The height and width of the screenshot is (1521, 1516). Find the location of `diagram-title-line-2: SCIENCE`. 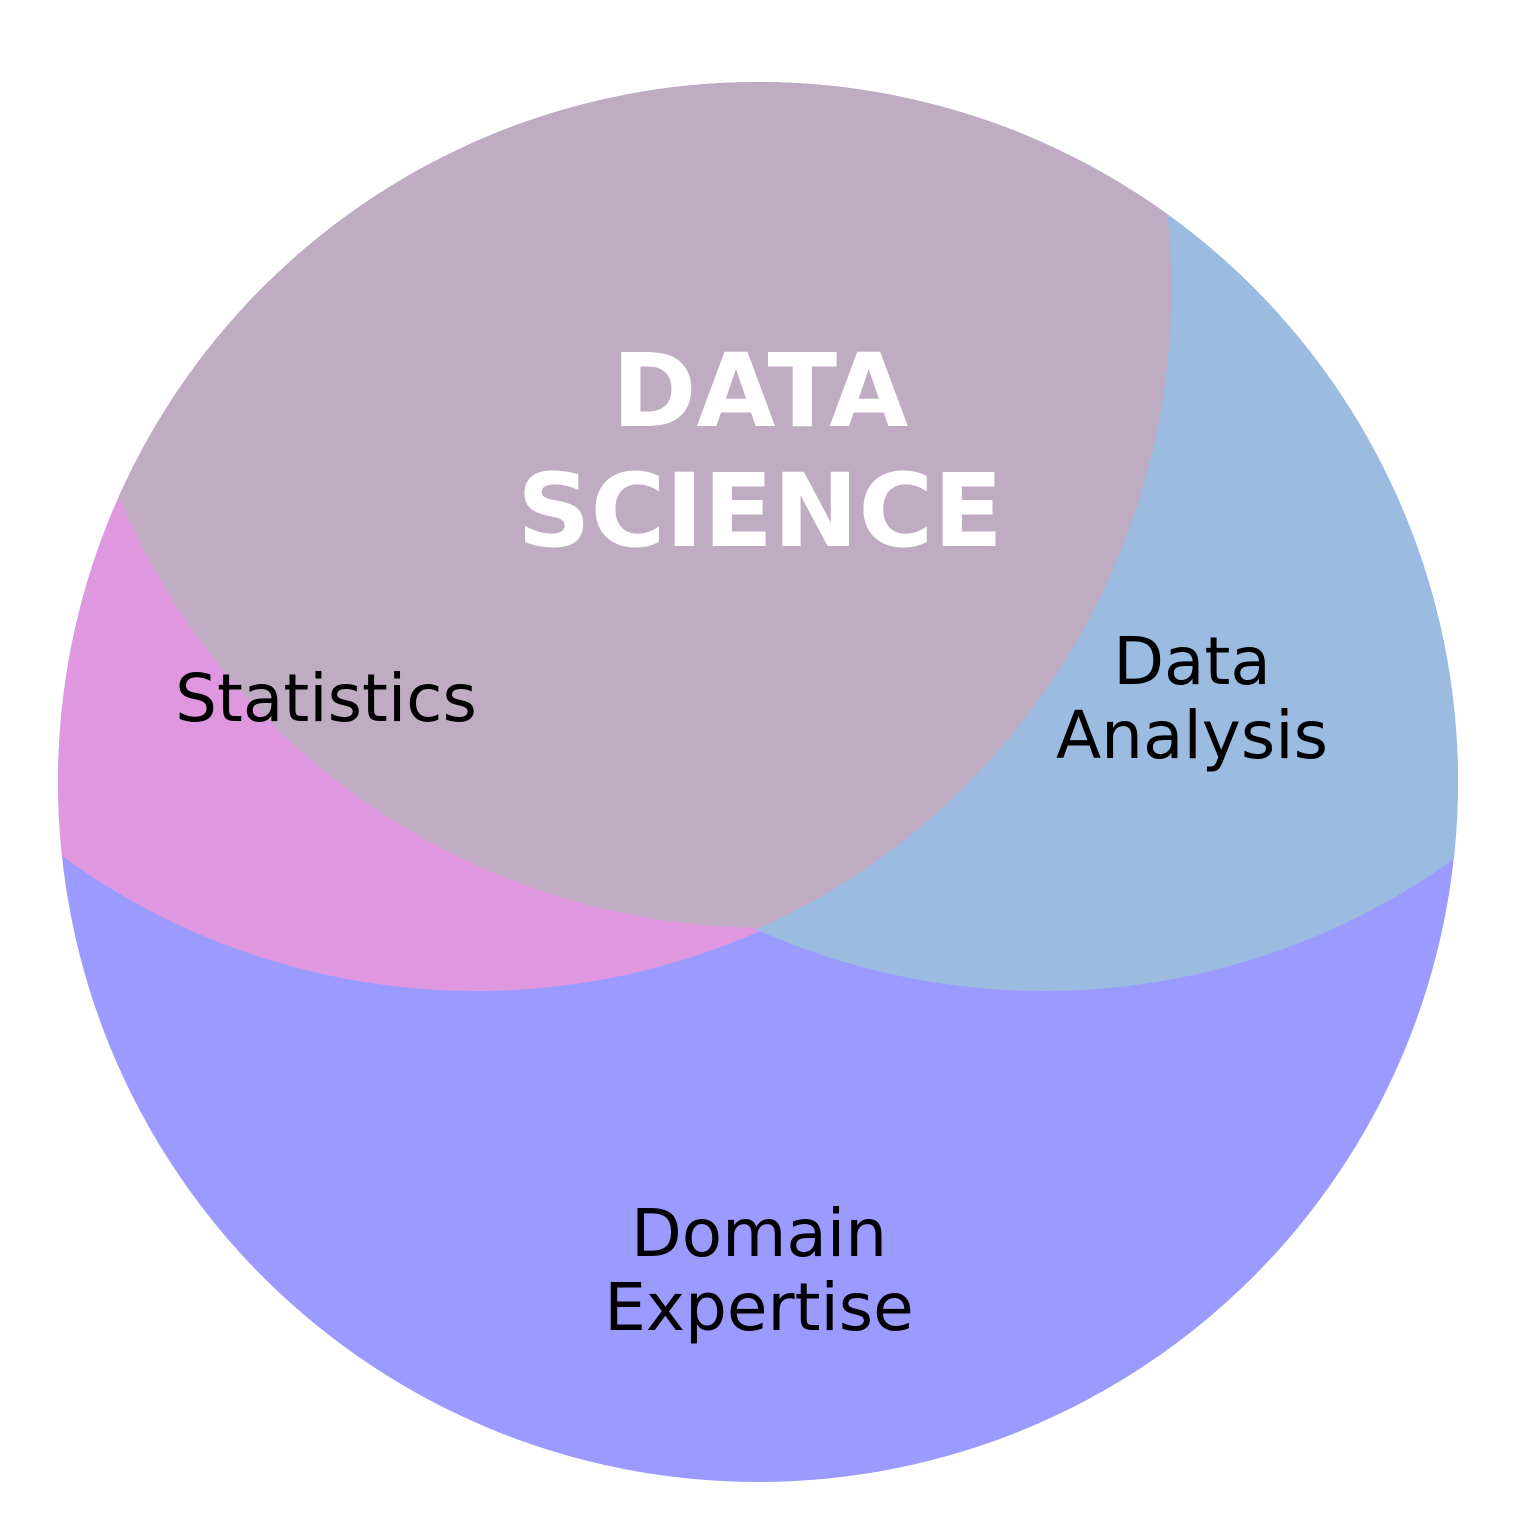

diagram-title-line-2: SCIENCE is located at coordinates (760, 511).